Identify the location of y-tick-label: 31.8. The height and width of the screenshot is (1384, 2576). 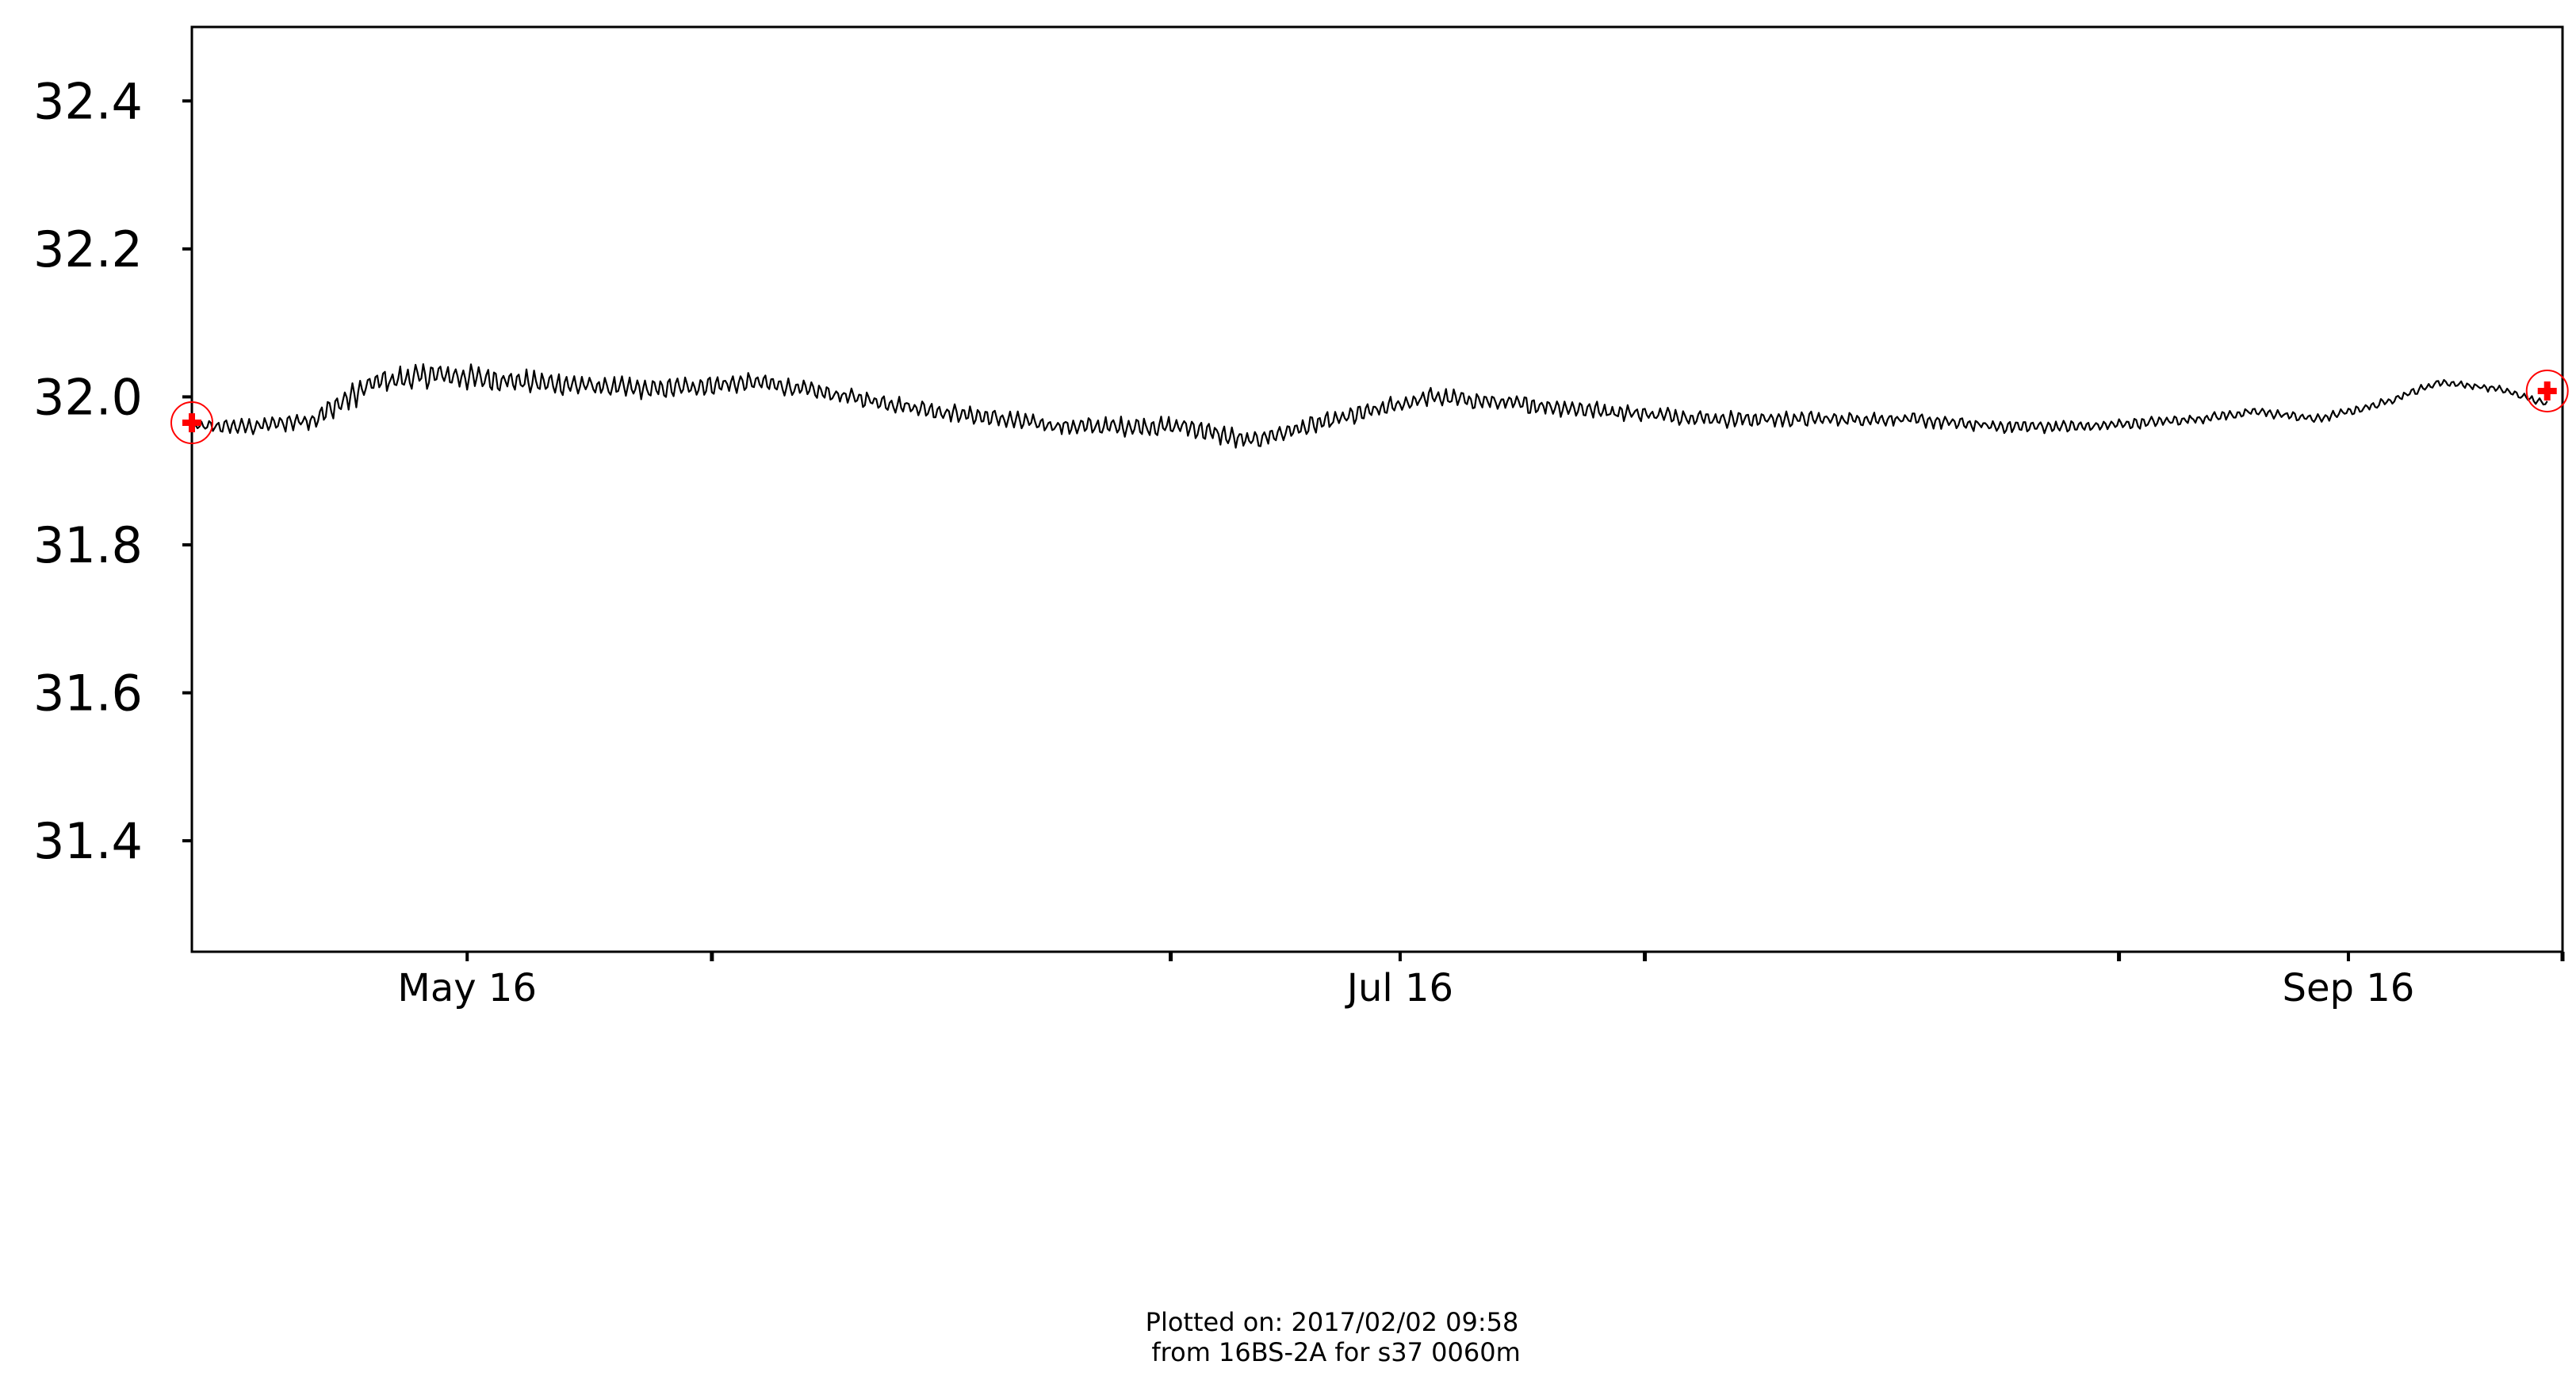
(88, 545).